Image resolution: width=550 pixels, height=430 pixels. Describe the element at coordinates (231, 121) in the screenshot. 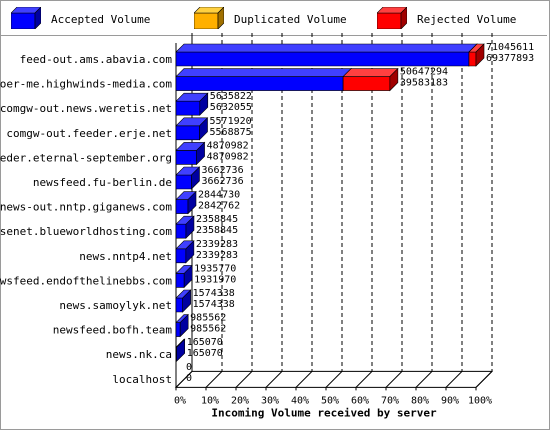

I see `value-label-top: 5571920` at that location.